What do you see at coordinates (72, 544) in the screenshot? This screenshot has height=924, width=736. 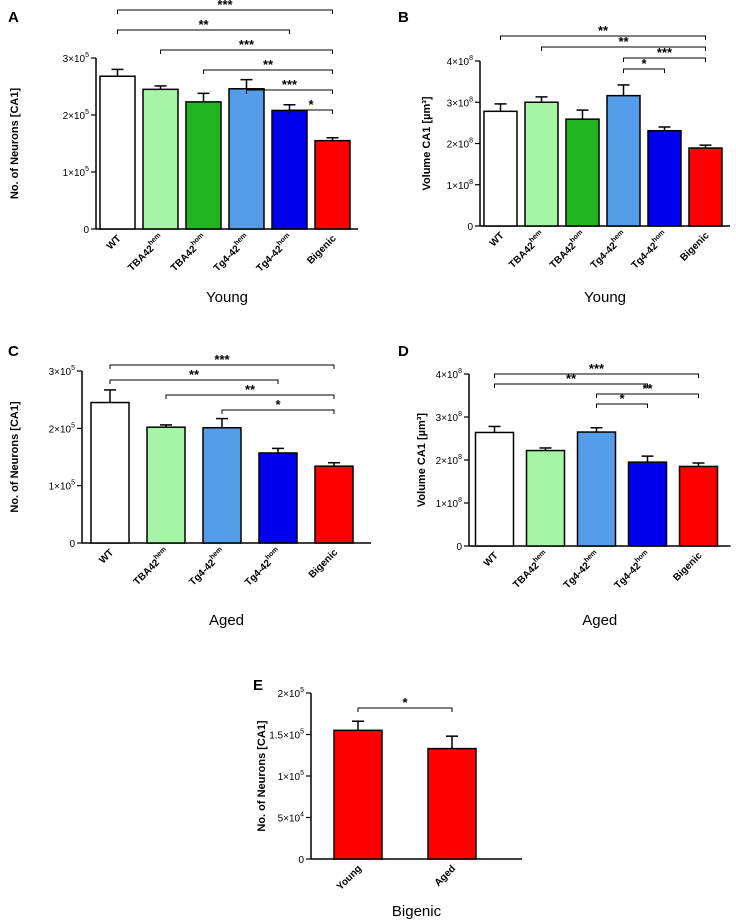 I see `panel-c-y-tick-label: 0` at bounding box center [72, 544].